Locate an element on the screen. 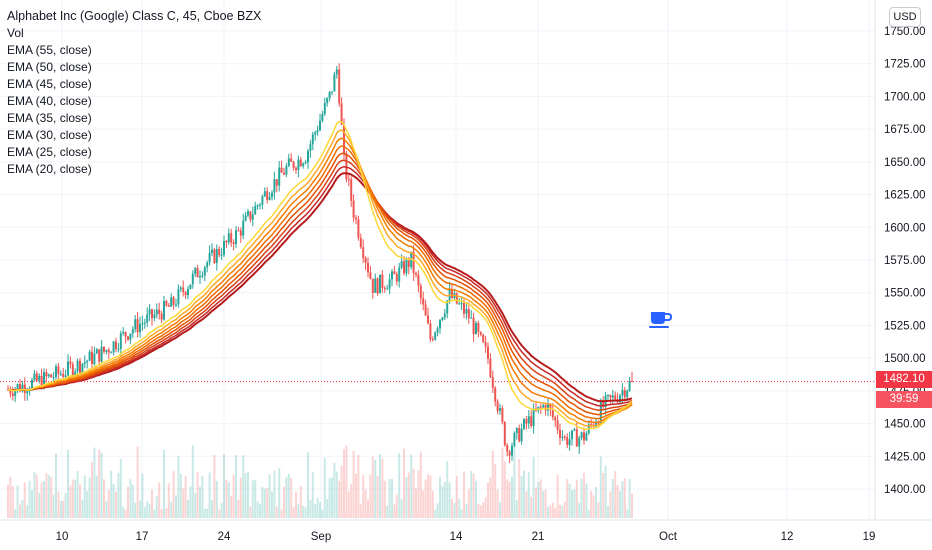 This screenshot has height=550, width=932. legend-ema-25: EMA (25, close) is located at coordinates (49, 152).